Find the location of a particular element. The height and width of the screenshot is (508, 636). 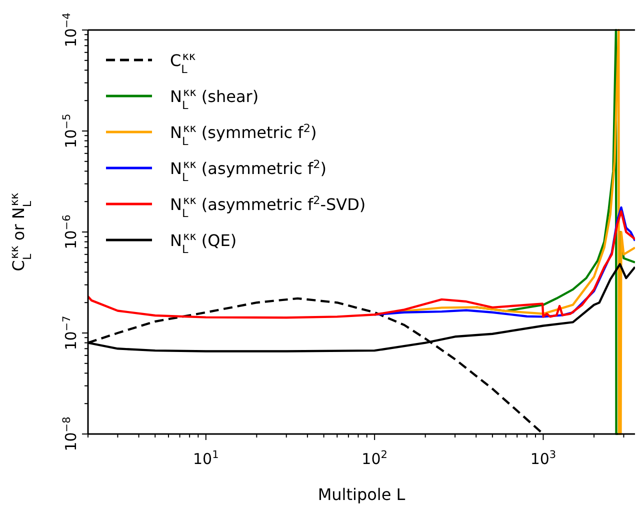

x-tick-label: 10$^{3}$ is located at coordinates (543, 458).